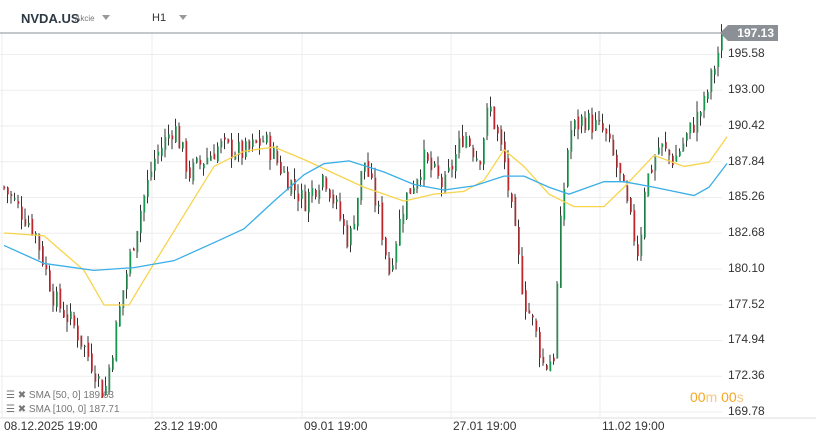  I want to click on timer-seconds: 00, so click(729, 397).